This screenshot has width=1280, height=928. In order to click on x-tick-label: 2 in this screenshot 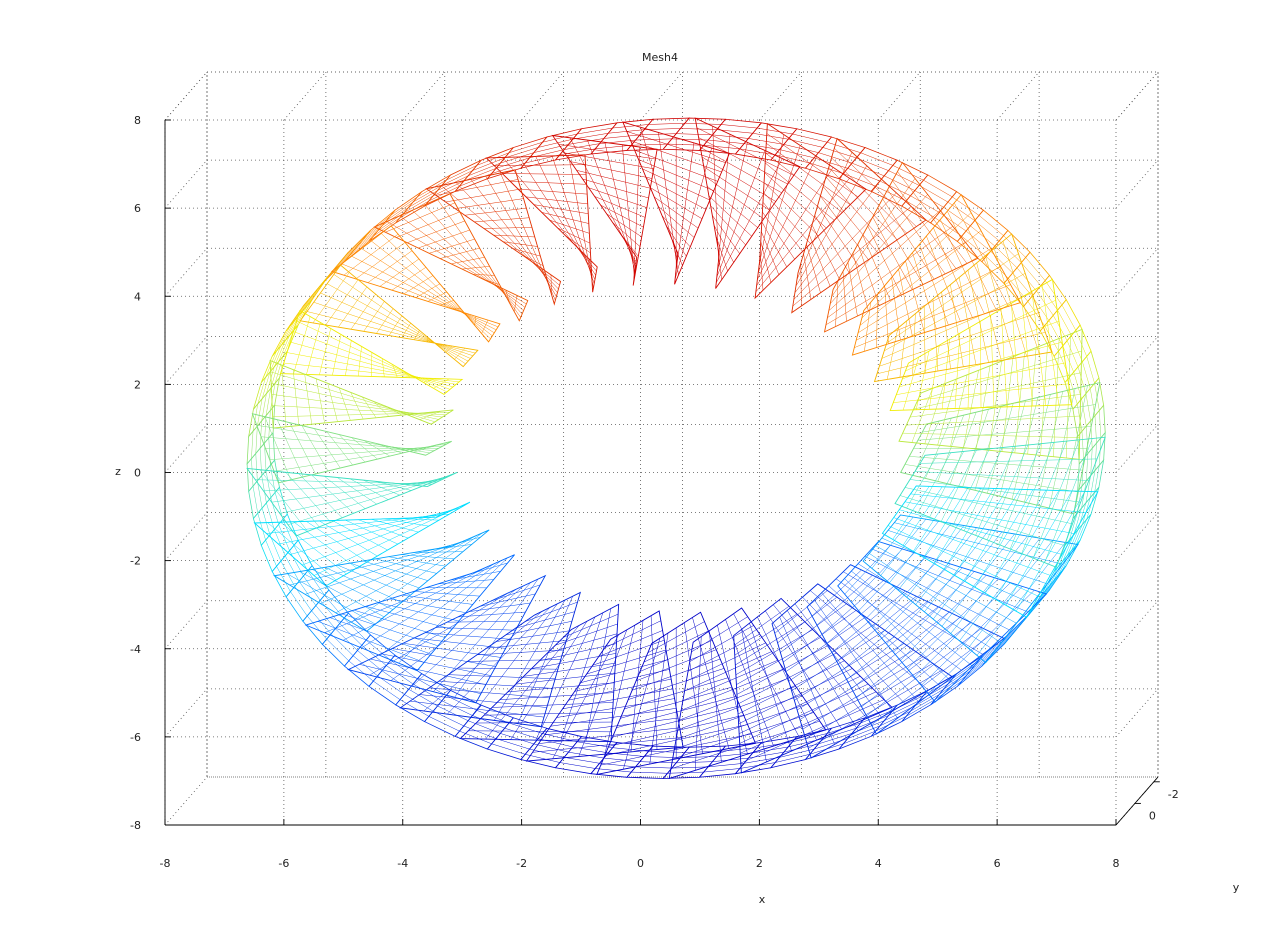, I will do `click(759, 863)`.